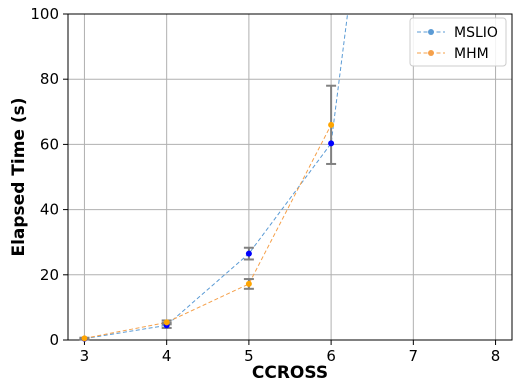  Describe the element at coordinates (167, 356) in the screenshot. I see `x-tick-label: 4` at that location.